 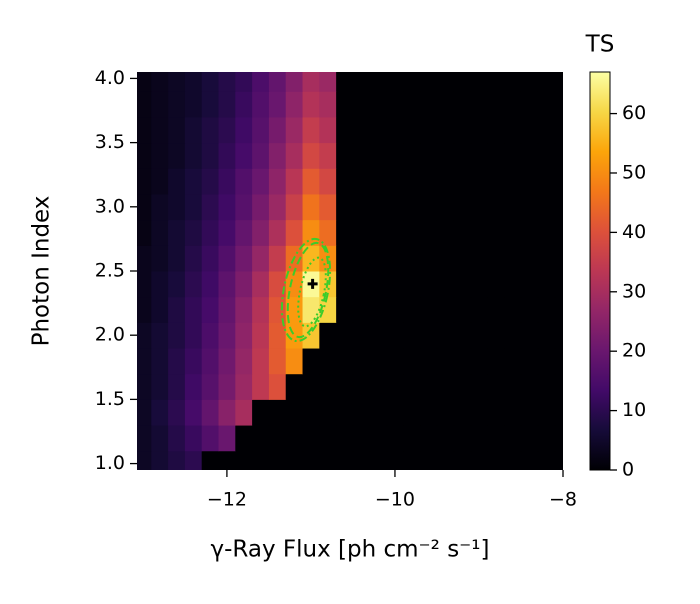 I want to click on colorbar-tick-label: 50, so click(x=634, y=172).